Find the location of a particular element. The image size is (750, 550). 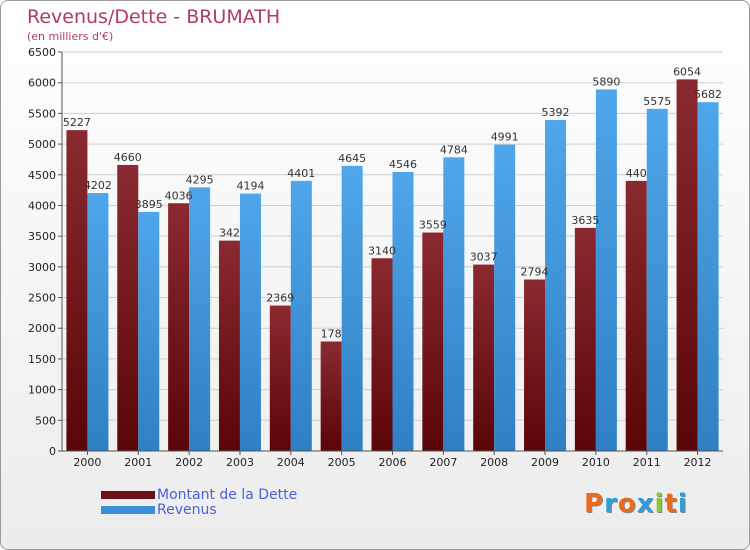

legend-item-revenus: Revenus is located at coordinates (199, 509).